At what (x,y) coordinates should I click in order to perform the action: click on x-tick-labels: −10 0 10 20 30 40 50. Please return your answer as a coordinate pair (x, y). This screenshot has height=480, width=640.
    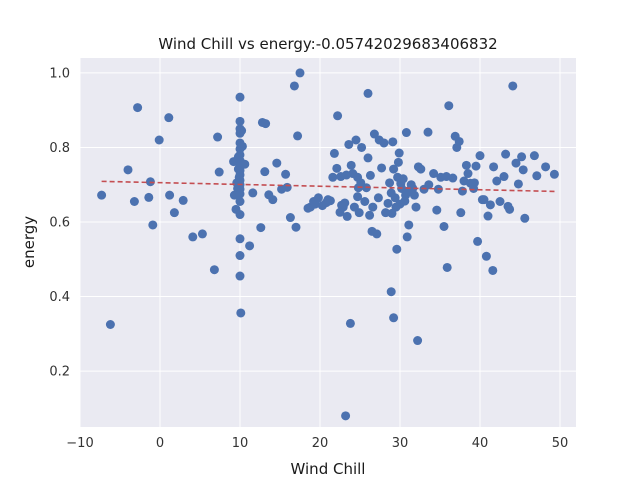
    Looking at the image, I should click on (317, 443).